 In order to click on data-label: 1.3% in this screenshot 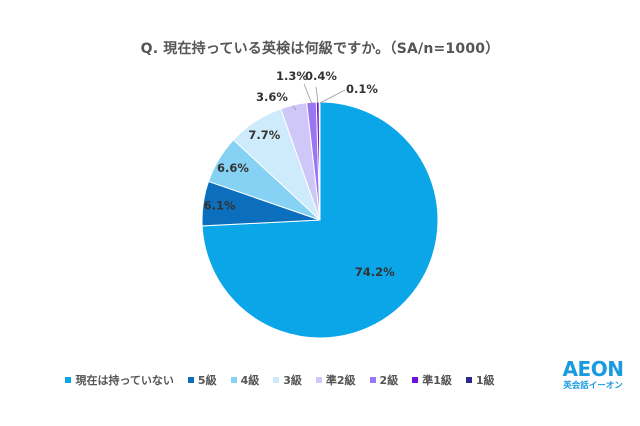, I will do `click(292, 76)`.